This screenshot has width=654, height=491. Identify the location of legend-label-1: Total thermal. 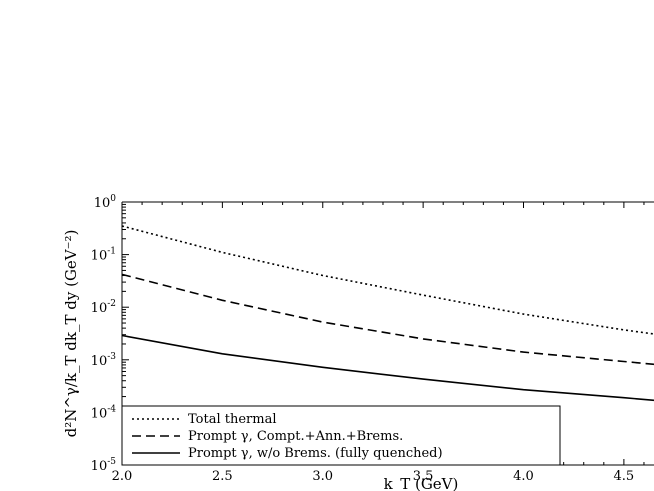
(232, 419).